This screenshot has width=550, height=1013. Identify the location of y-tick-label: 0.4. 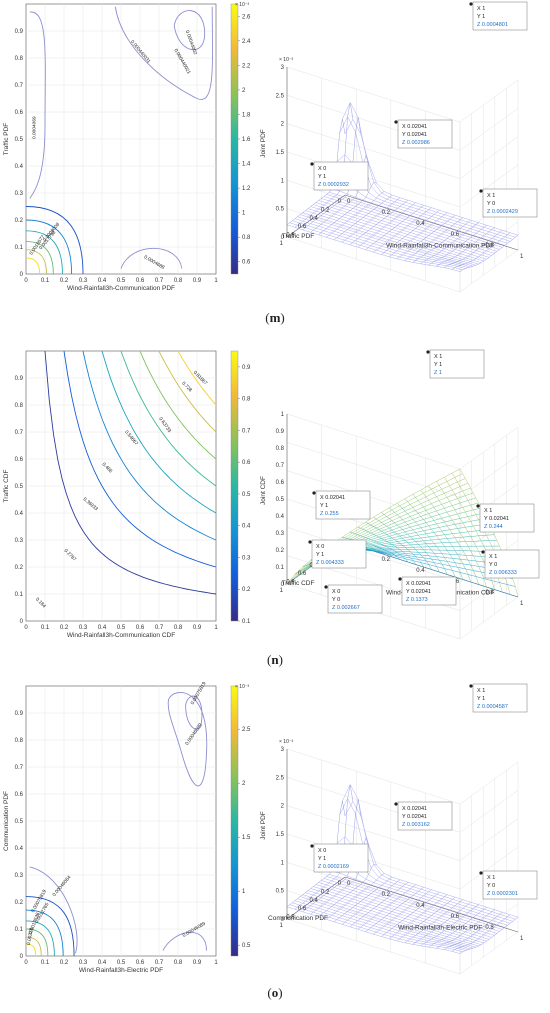
(19, 167).